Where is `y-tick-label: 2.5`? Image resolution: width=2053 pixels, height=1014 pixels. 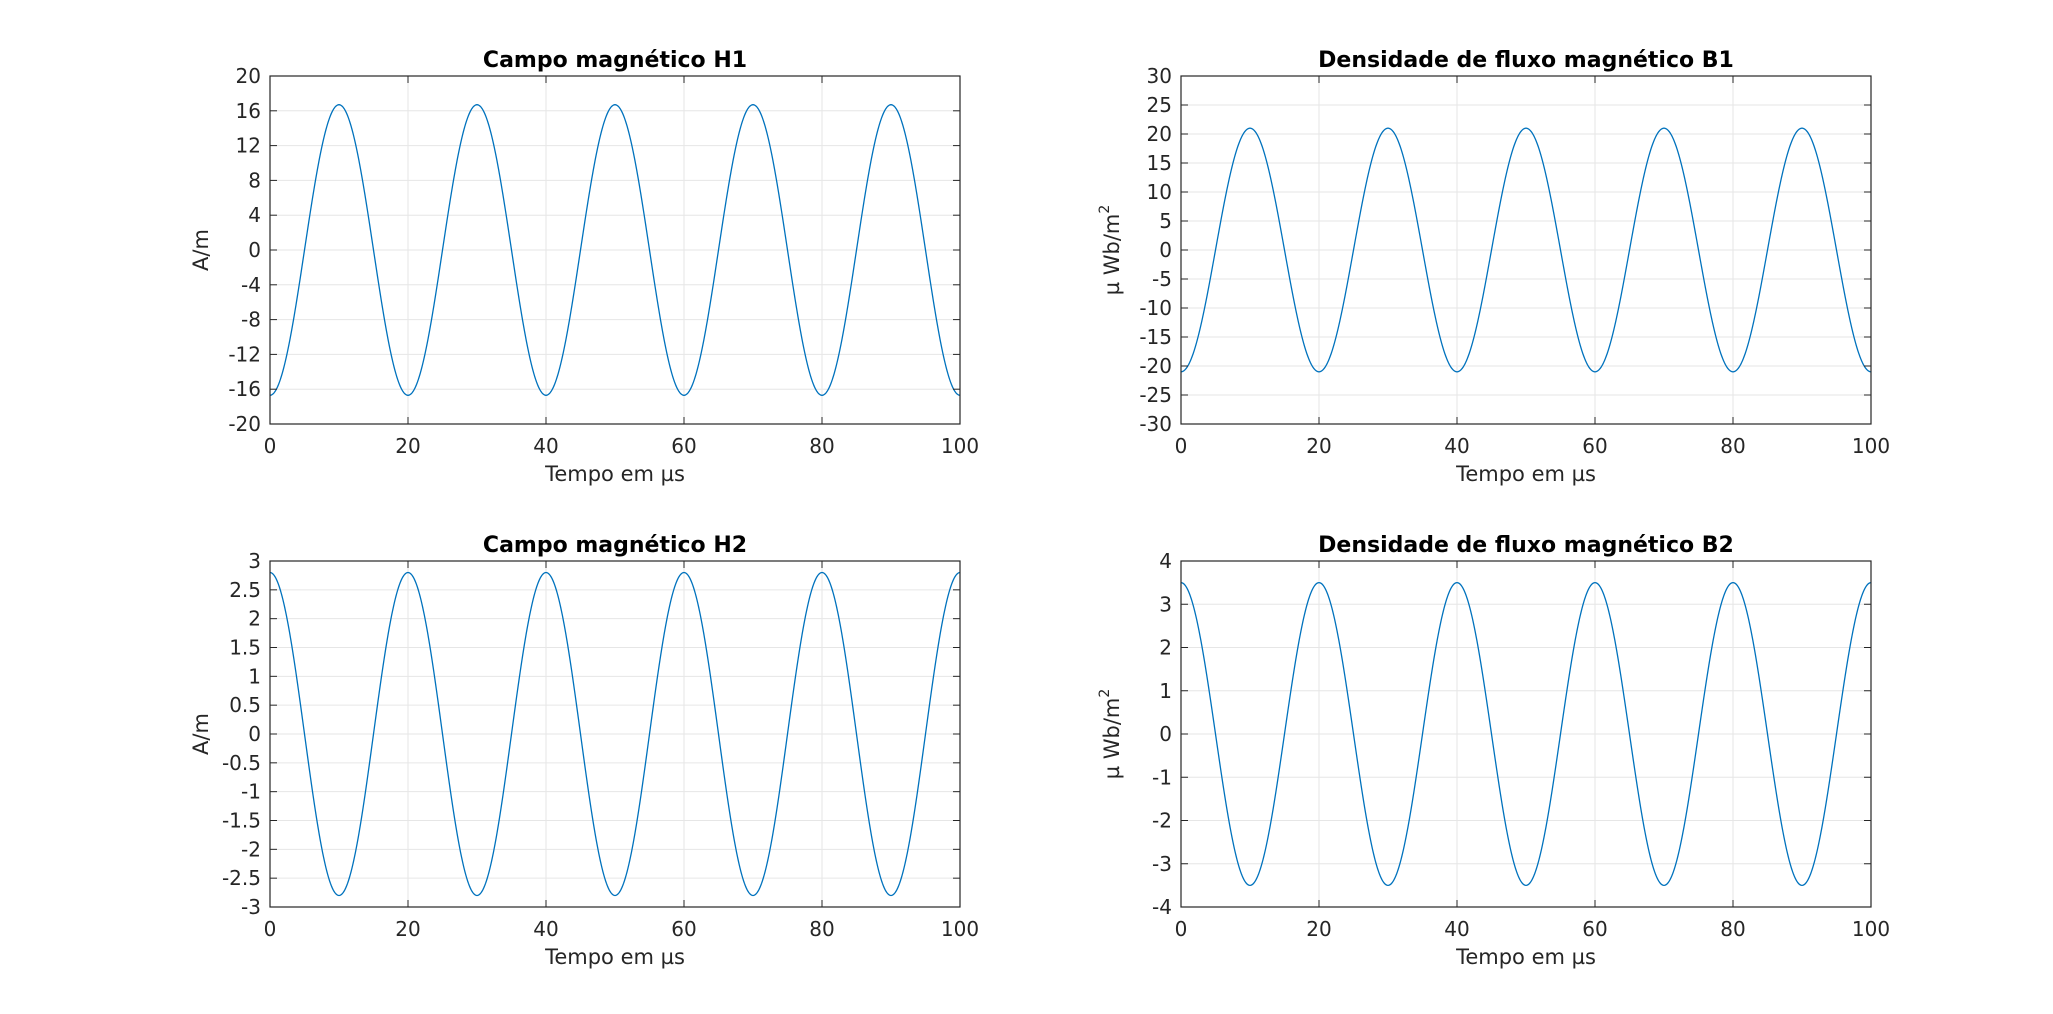 y-tick-label: 2.5 is located at coordinates (245, 590).